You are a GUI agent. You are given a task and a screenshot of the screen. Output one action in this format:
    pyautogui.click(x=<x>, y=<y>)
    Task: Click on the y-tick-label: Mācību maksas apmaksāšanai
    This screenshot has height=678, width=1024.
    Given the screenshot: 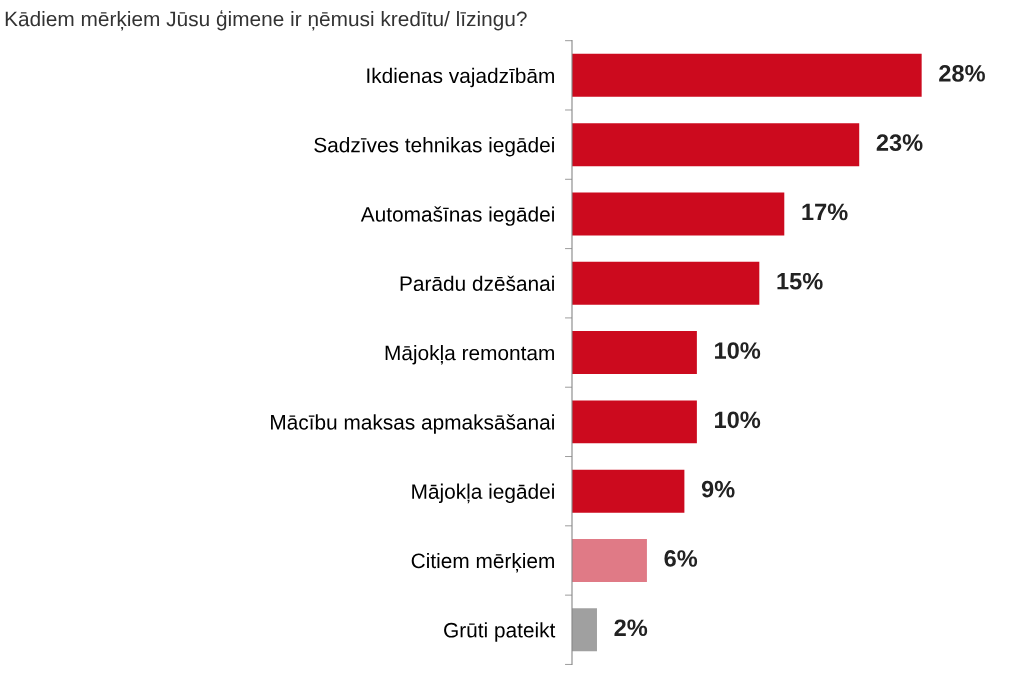 What is the action you would take?
    pyautogui.click(x=412, y=424)
    